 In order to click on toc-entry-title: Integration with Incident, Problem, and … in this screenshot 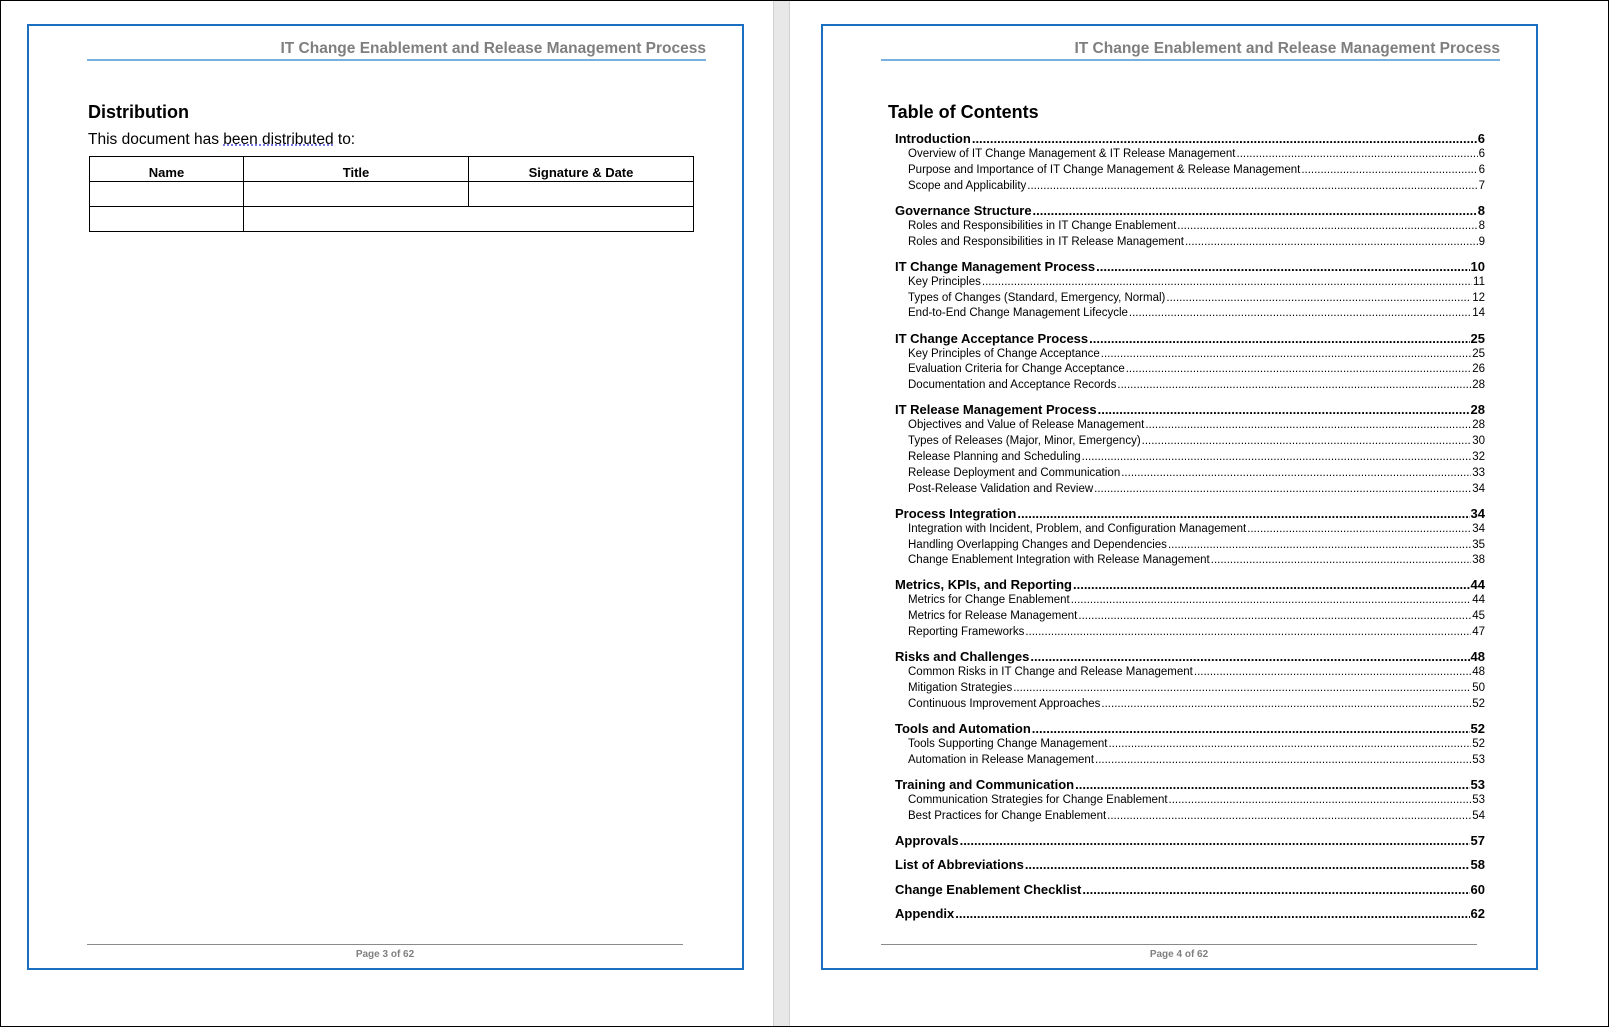, I will do `click(1077, 528)`.